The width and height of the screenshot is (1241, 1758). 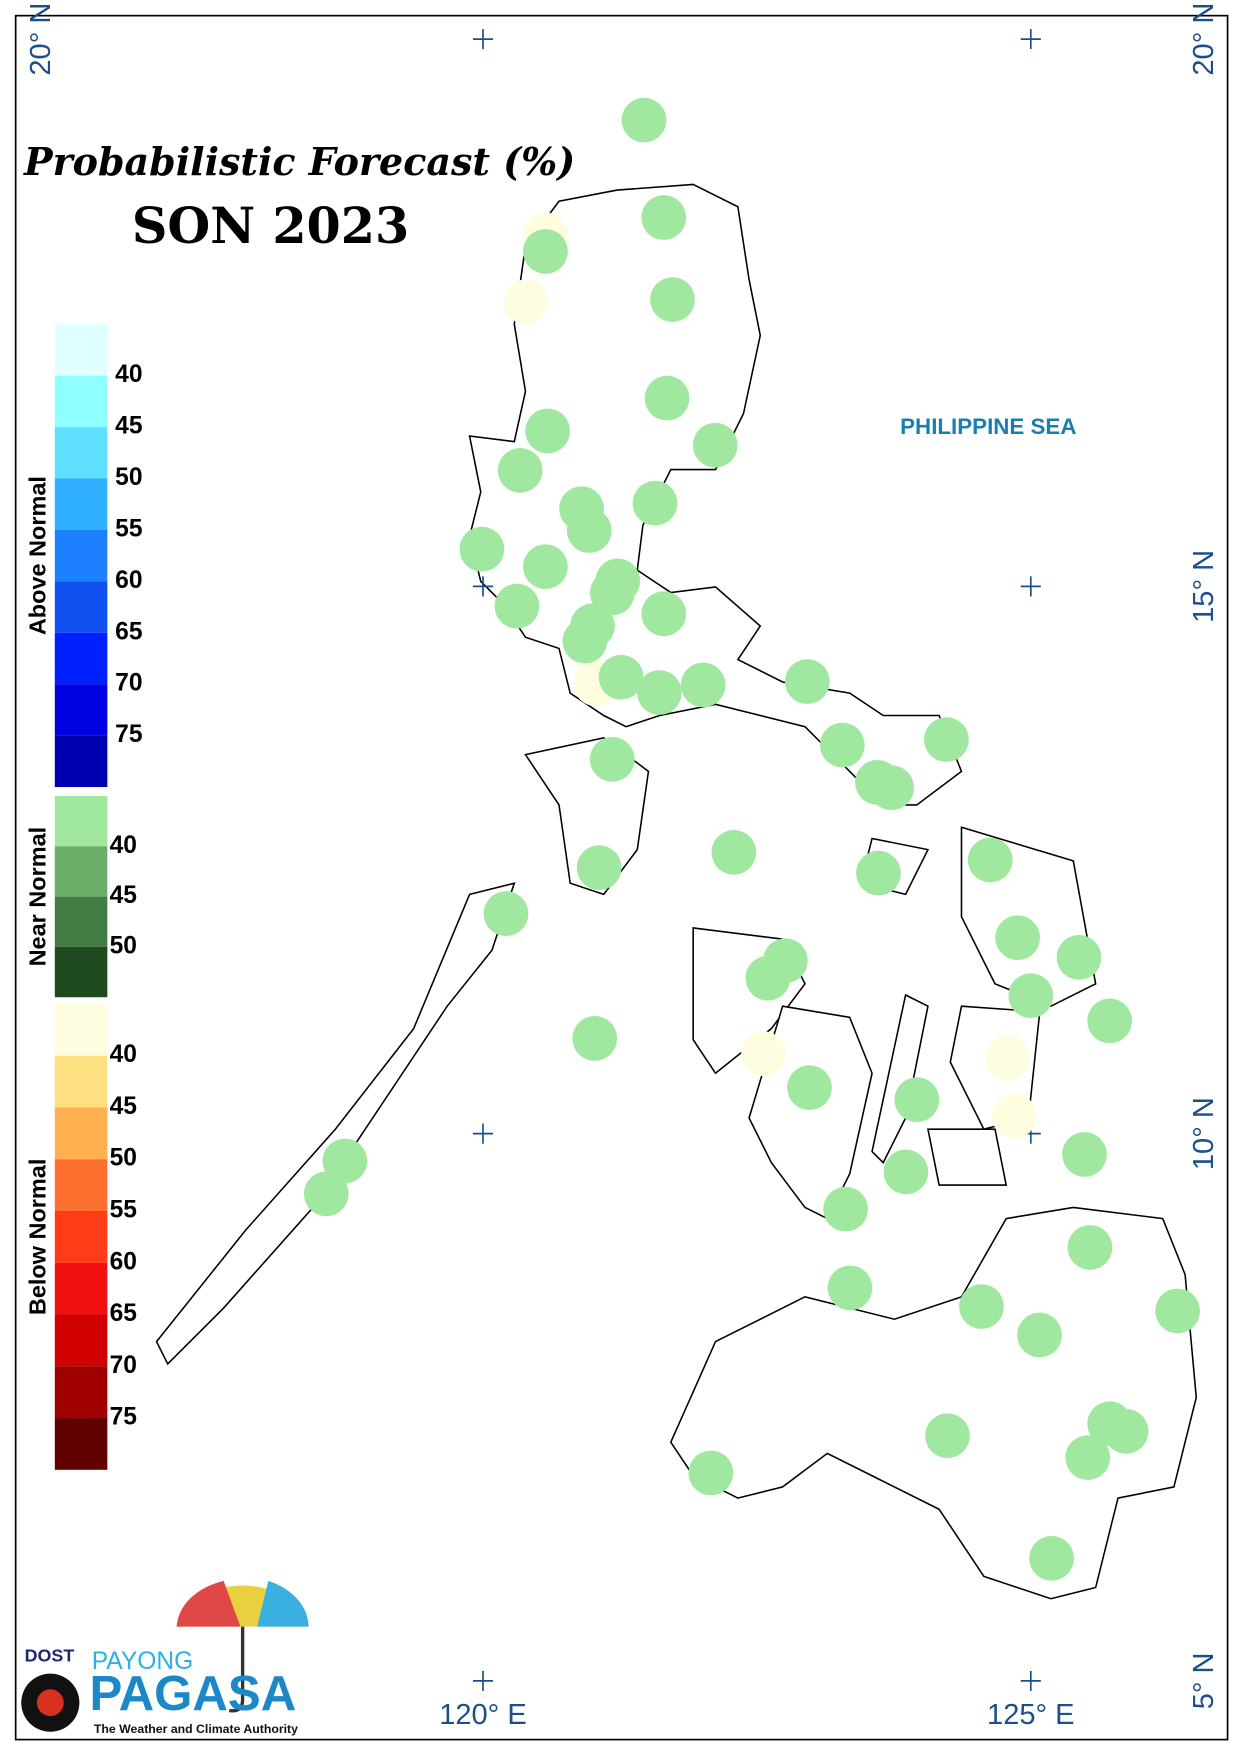 What do you see at coordinates (1204, 1680) in the screenshot?
I see `lat-label: 5° N` at bounding box center [1204, 1680].